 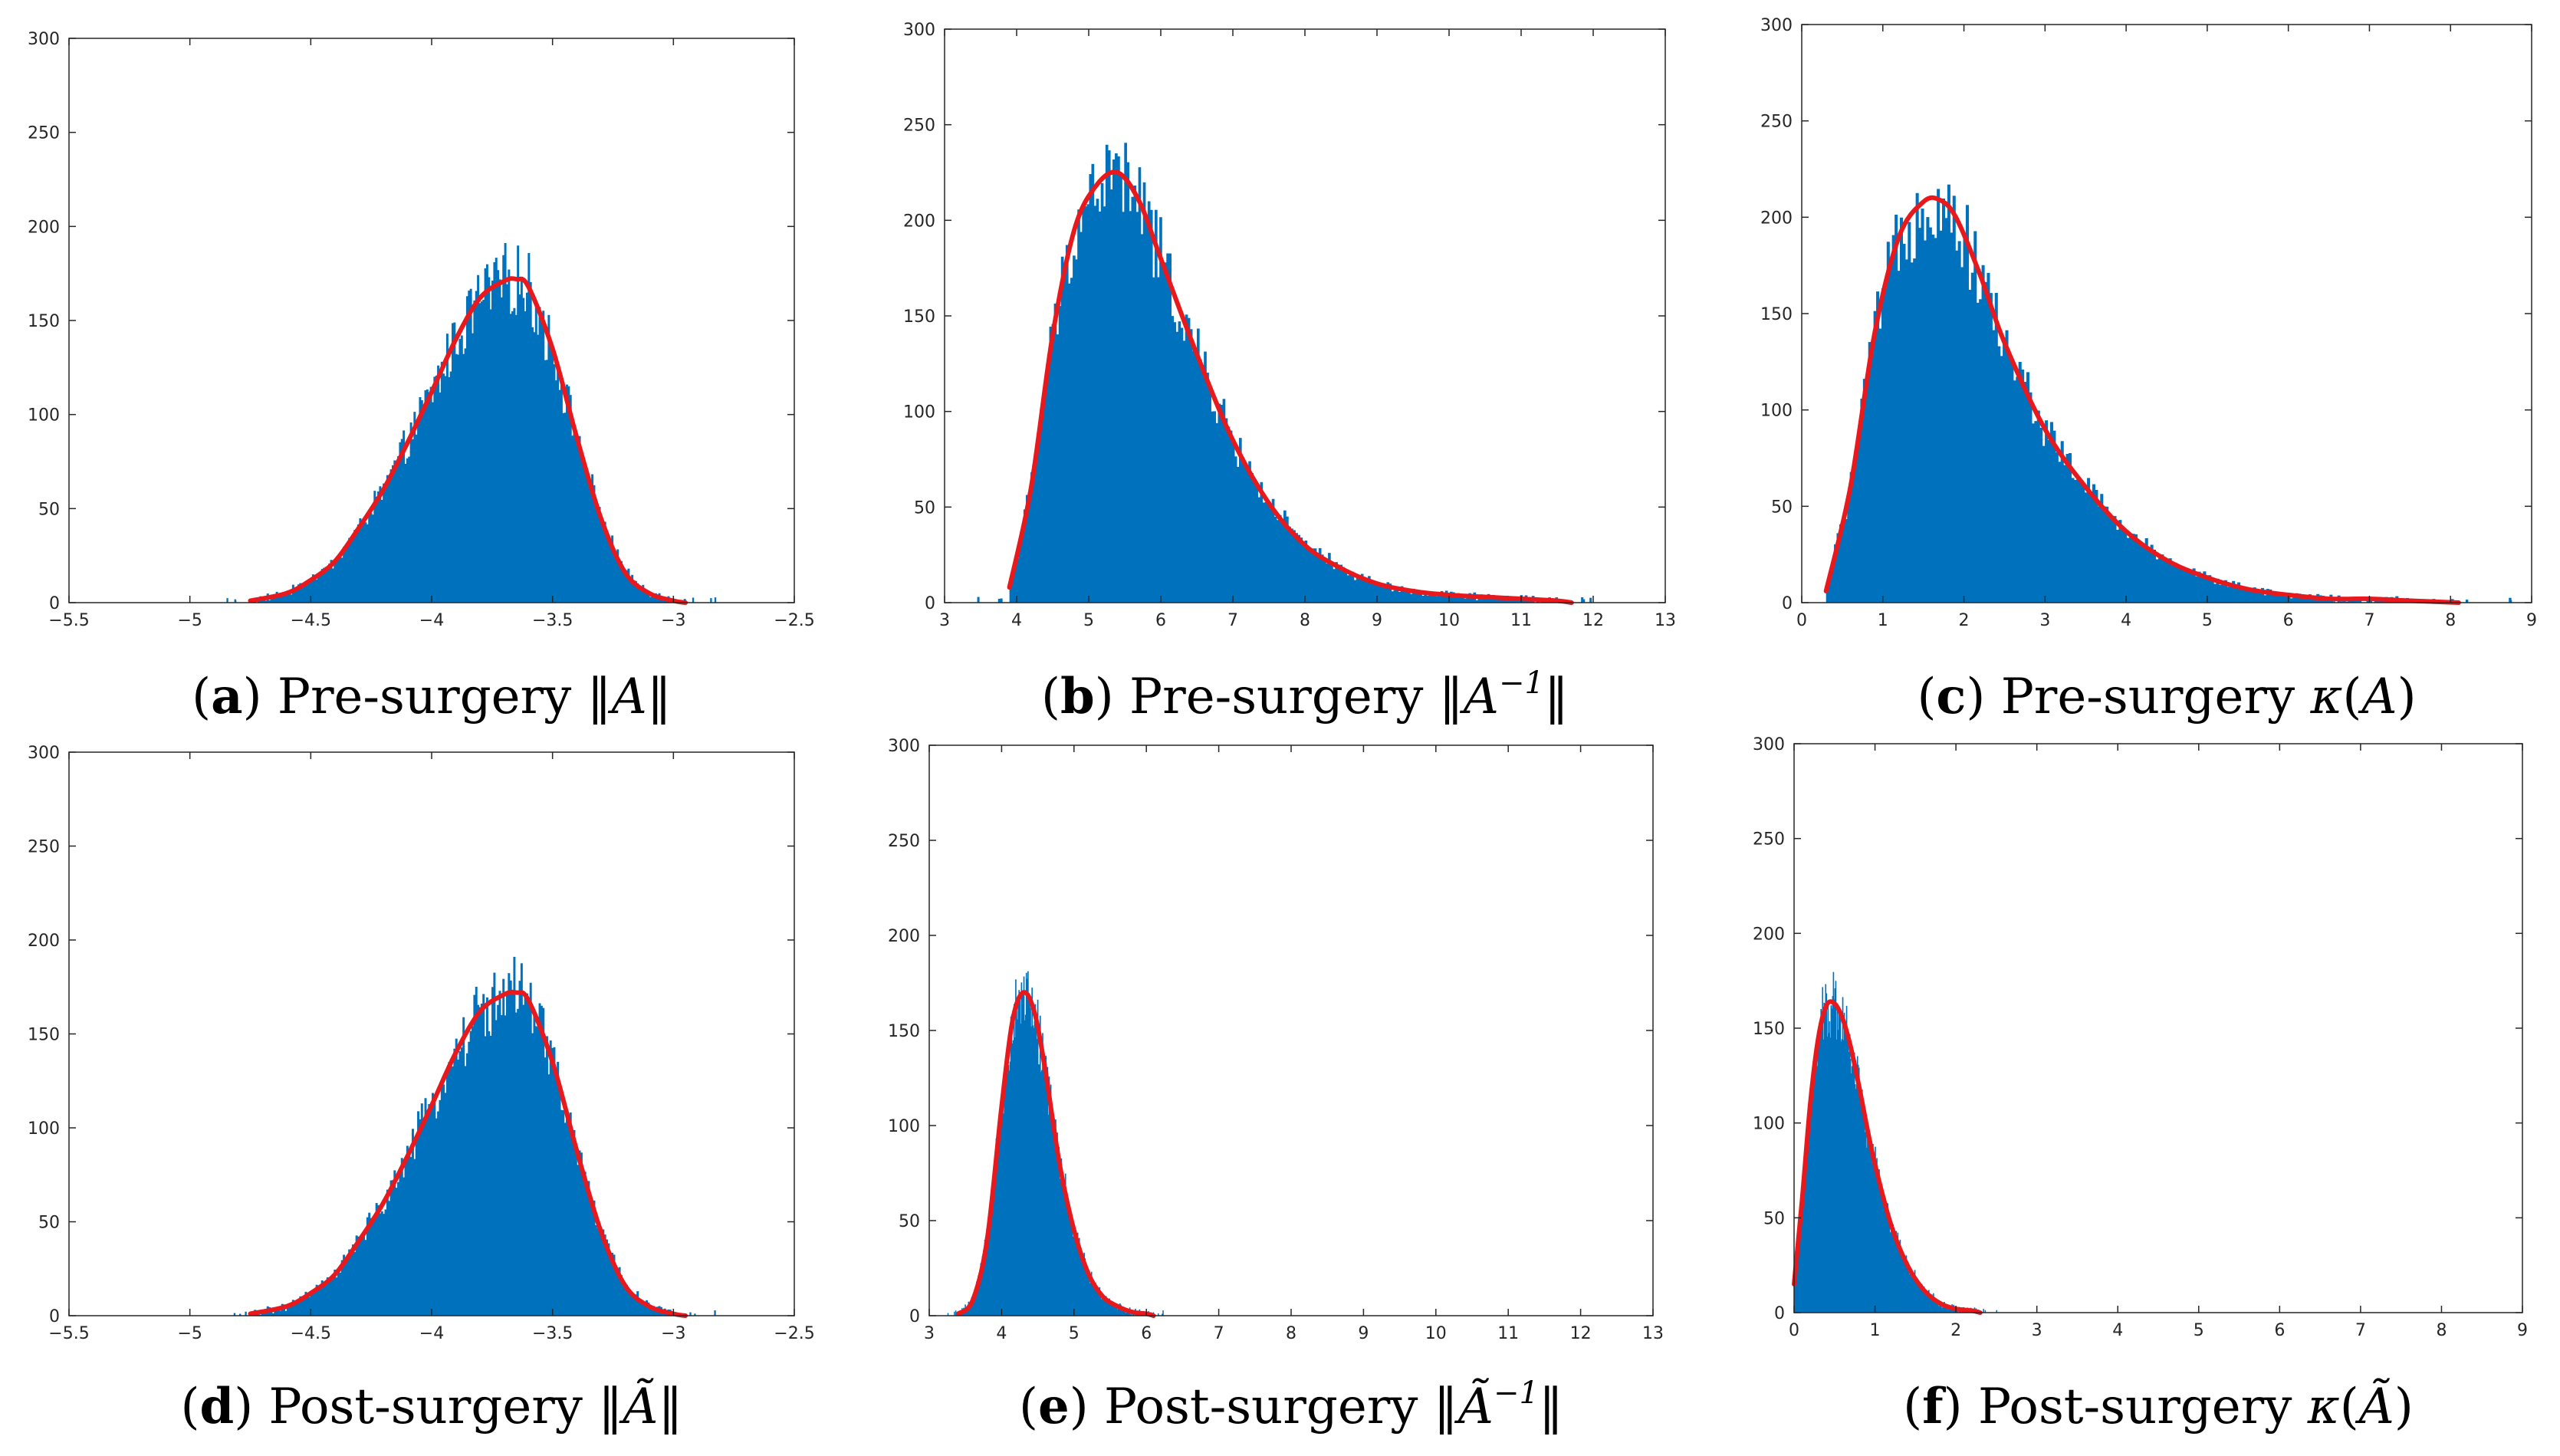 What do you see at coordinates (471, 423) in the screenshot?
I see `histogram-bars-a` at bounding box center [471, 423].